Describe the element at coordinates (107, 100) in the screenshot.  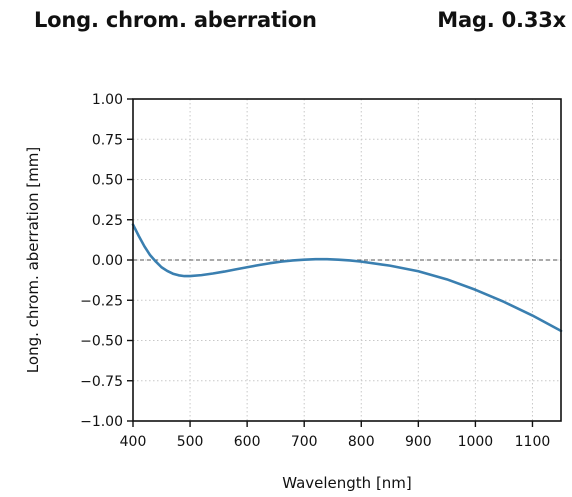
I see `y-tick-label: 1.00` at that location.